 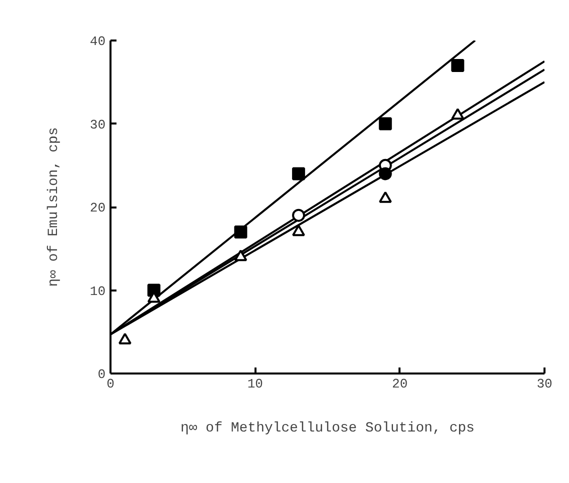 What do you see at coordinates (255, 384) in the screenshot?
I see `x-tick-label: 10` at bounding box center [255, 384].